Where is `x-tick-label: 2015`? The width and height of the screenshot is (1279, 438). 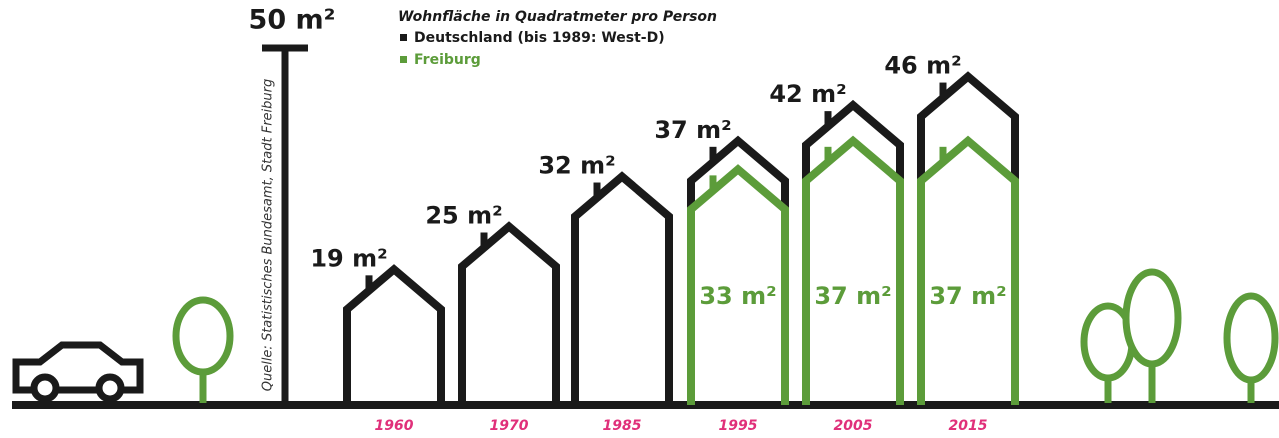 x-tick-label: 2015 is located at coordinates (968, 426).